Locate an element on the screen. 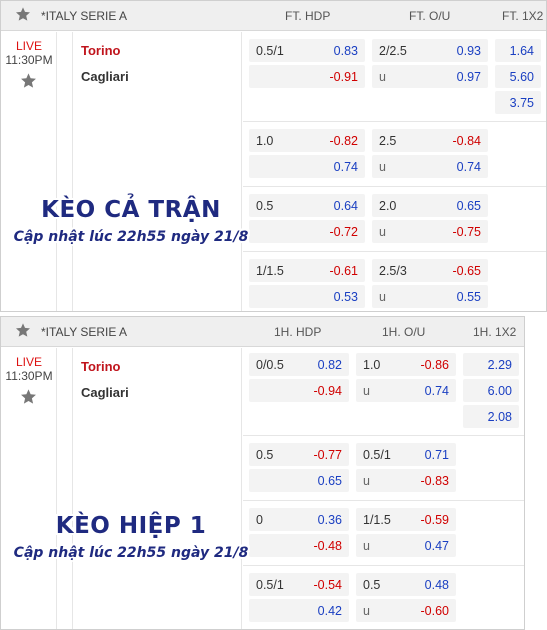  teams-column: Torino Cagliari is located at coordinates (157, 488).